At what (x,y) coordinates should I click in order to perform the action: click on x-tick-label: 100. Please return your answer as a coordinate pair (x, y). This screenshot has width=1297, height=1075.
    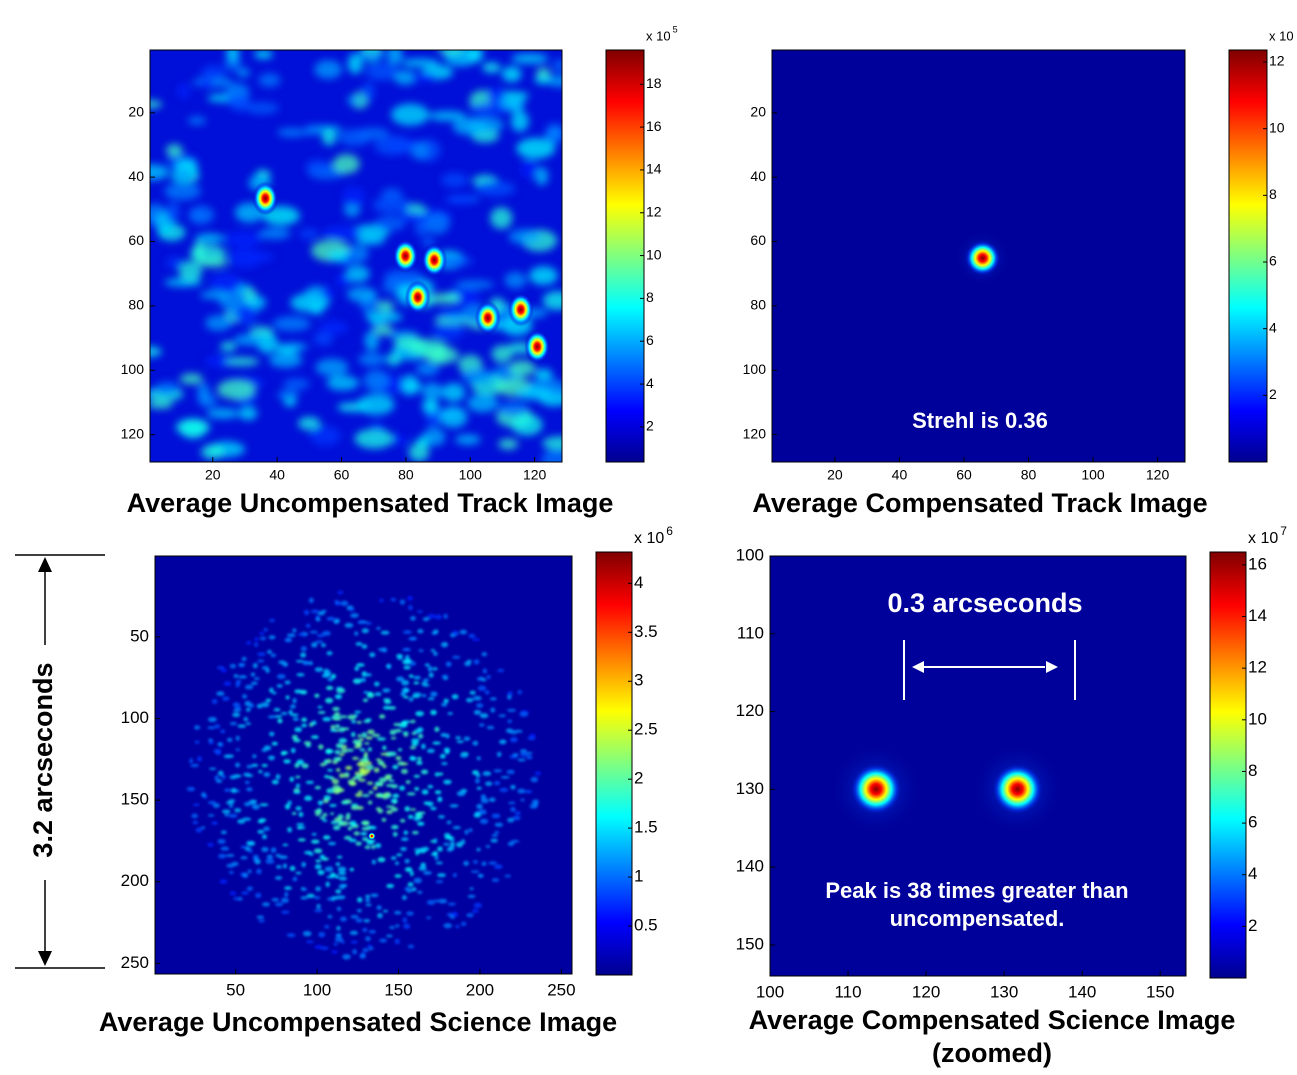
    Looking at the image, I should click on (471, 475).